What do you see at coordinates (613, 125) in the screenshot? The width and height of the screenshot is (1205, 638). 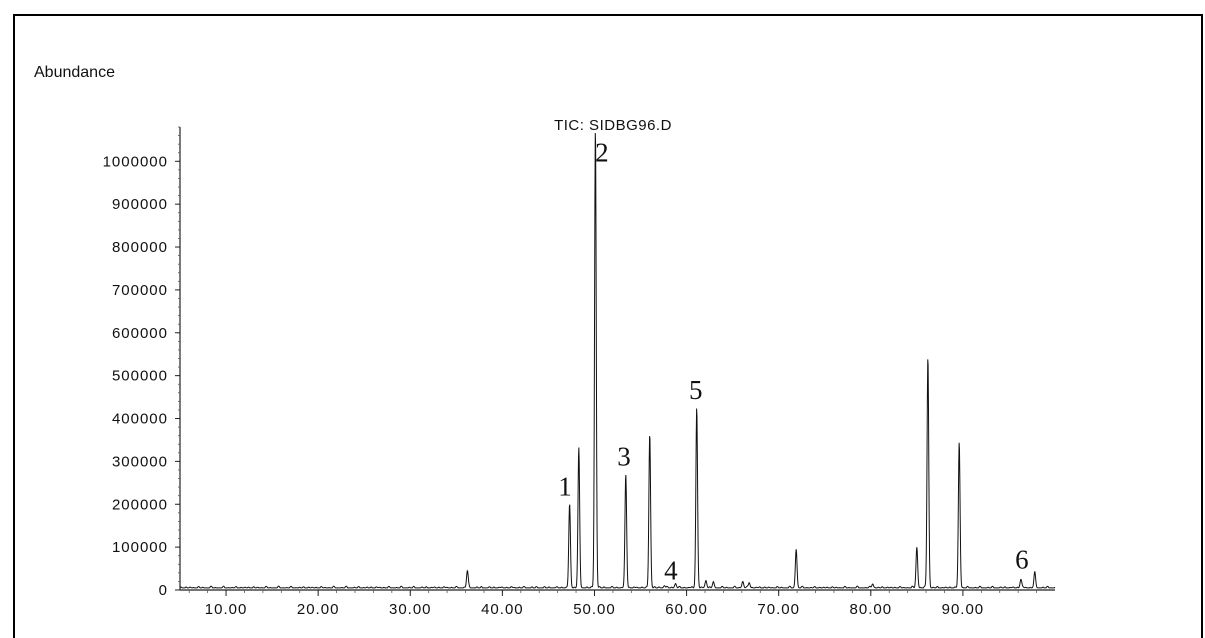 I see `chart-title: TIC: SIDBG96.D` at bounding box center [613, 125].